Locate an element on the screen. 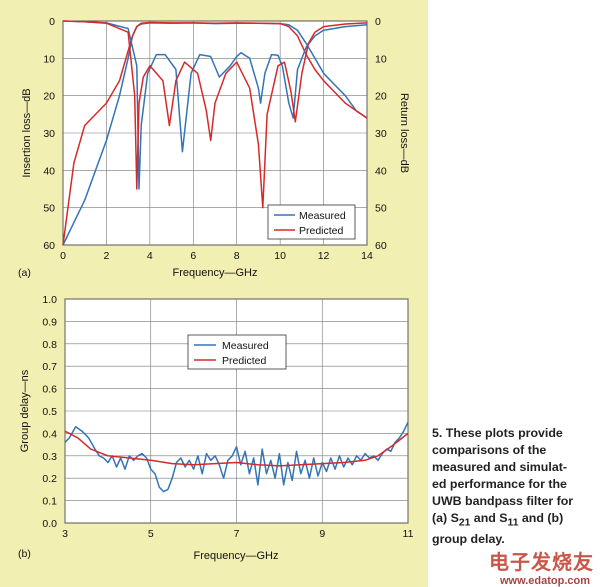 This screenshot has width=600, height=587. a-x-tick-label: 10 is located at coordinates (280, 256).